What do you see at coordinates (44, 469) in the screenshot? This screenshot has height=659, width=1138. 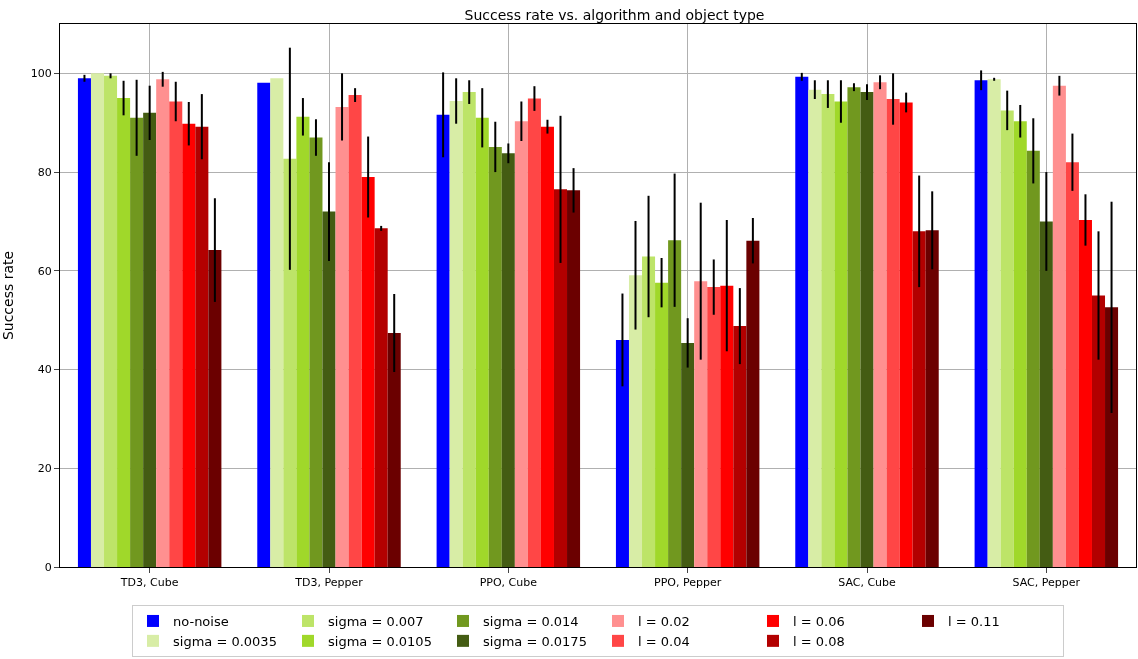 I see `y-tick-label: 20` at bounding box center [44, 469].